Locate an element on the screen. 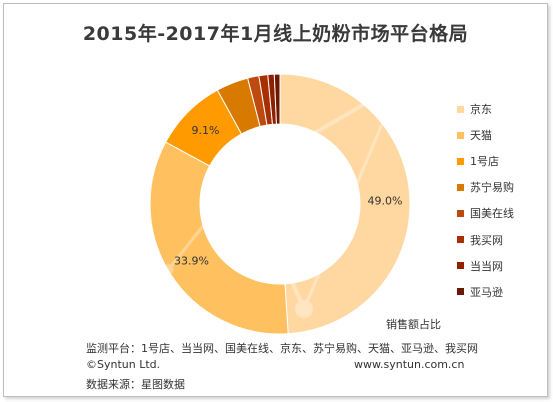 The image size is (553, 402). data-labels: 49.0% 33.9% 9.1% is located at coordinates (288, 196).